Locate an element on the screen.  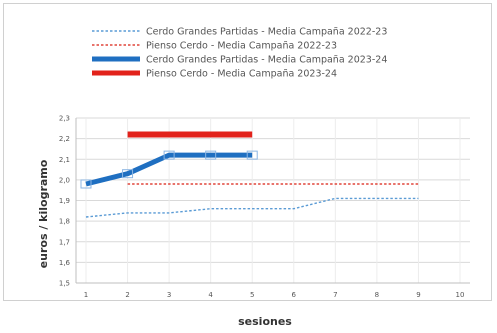
x-tick-label: 8 is located at coordinates (377, 295).